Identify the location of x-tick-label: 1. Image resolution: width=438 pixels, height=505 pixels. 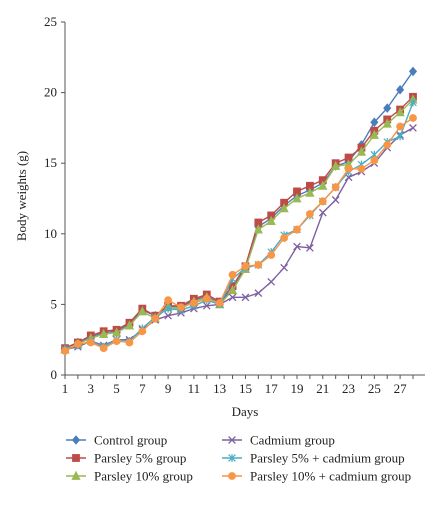
(65, 388).